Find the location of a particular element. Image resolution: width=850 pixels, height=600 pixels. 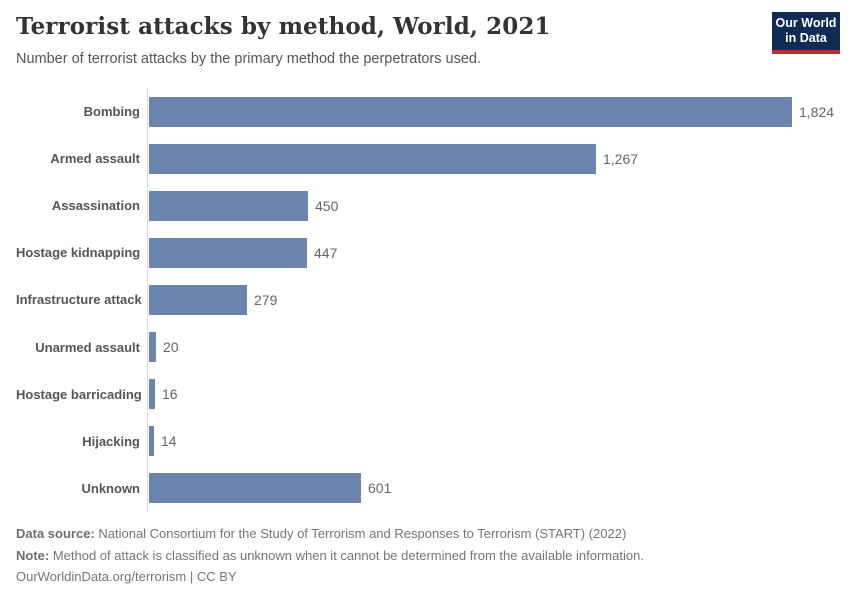

bar-row: Infrastructure attack 279 is located at coordinates (425, 300).